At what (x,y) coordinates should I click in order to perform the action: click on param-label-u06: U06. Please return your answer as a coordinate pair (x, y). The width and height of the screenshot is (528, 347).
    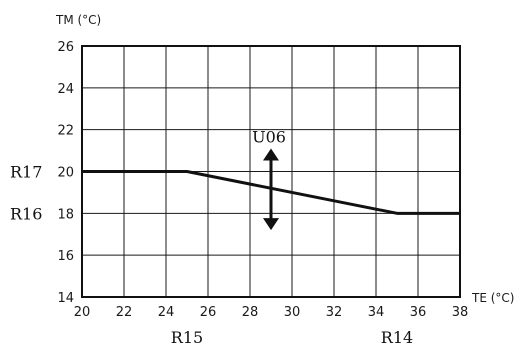
    Looking at the image, I should click on (269, 136).